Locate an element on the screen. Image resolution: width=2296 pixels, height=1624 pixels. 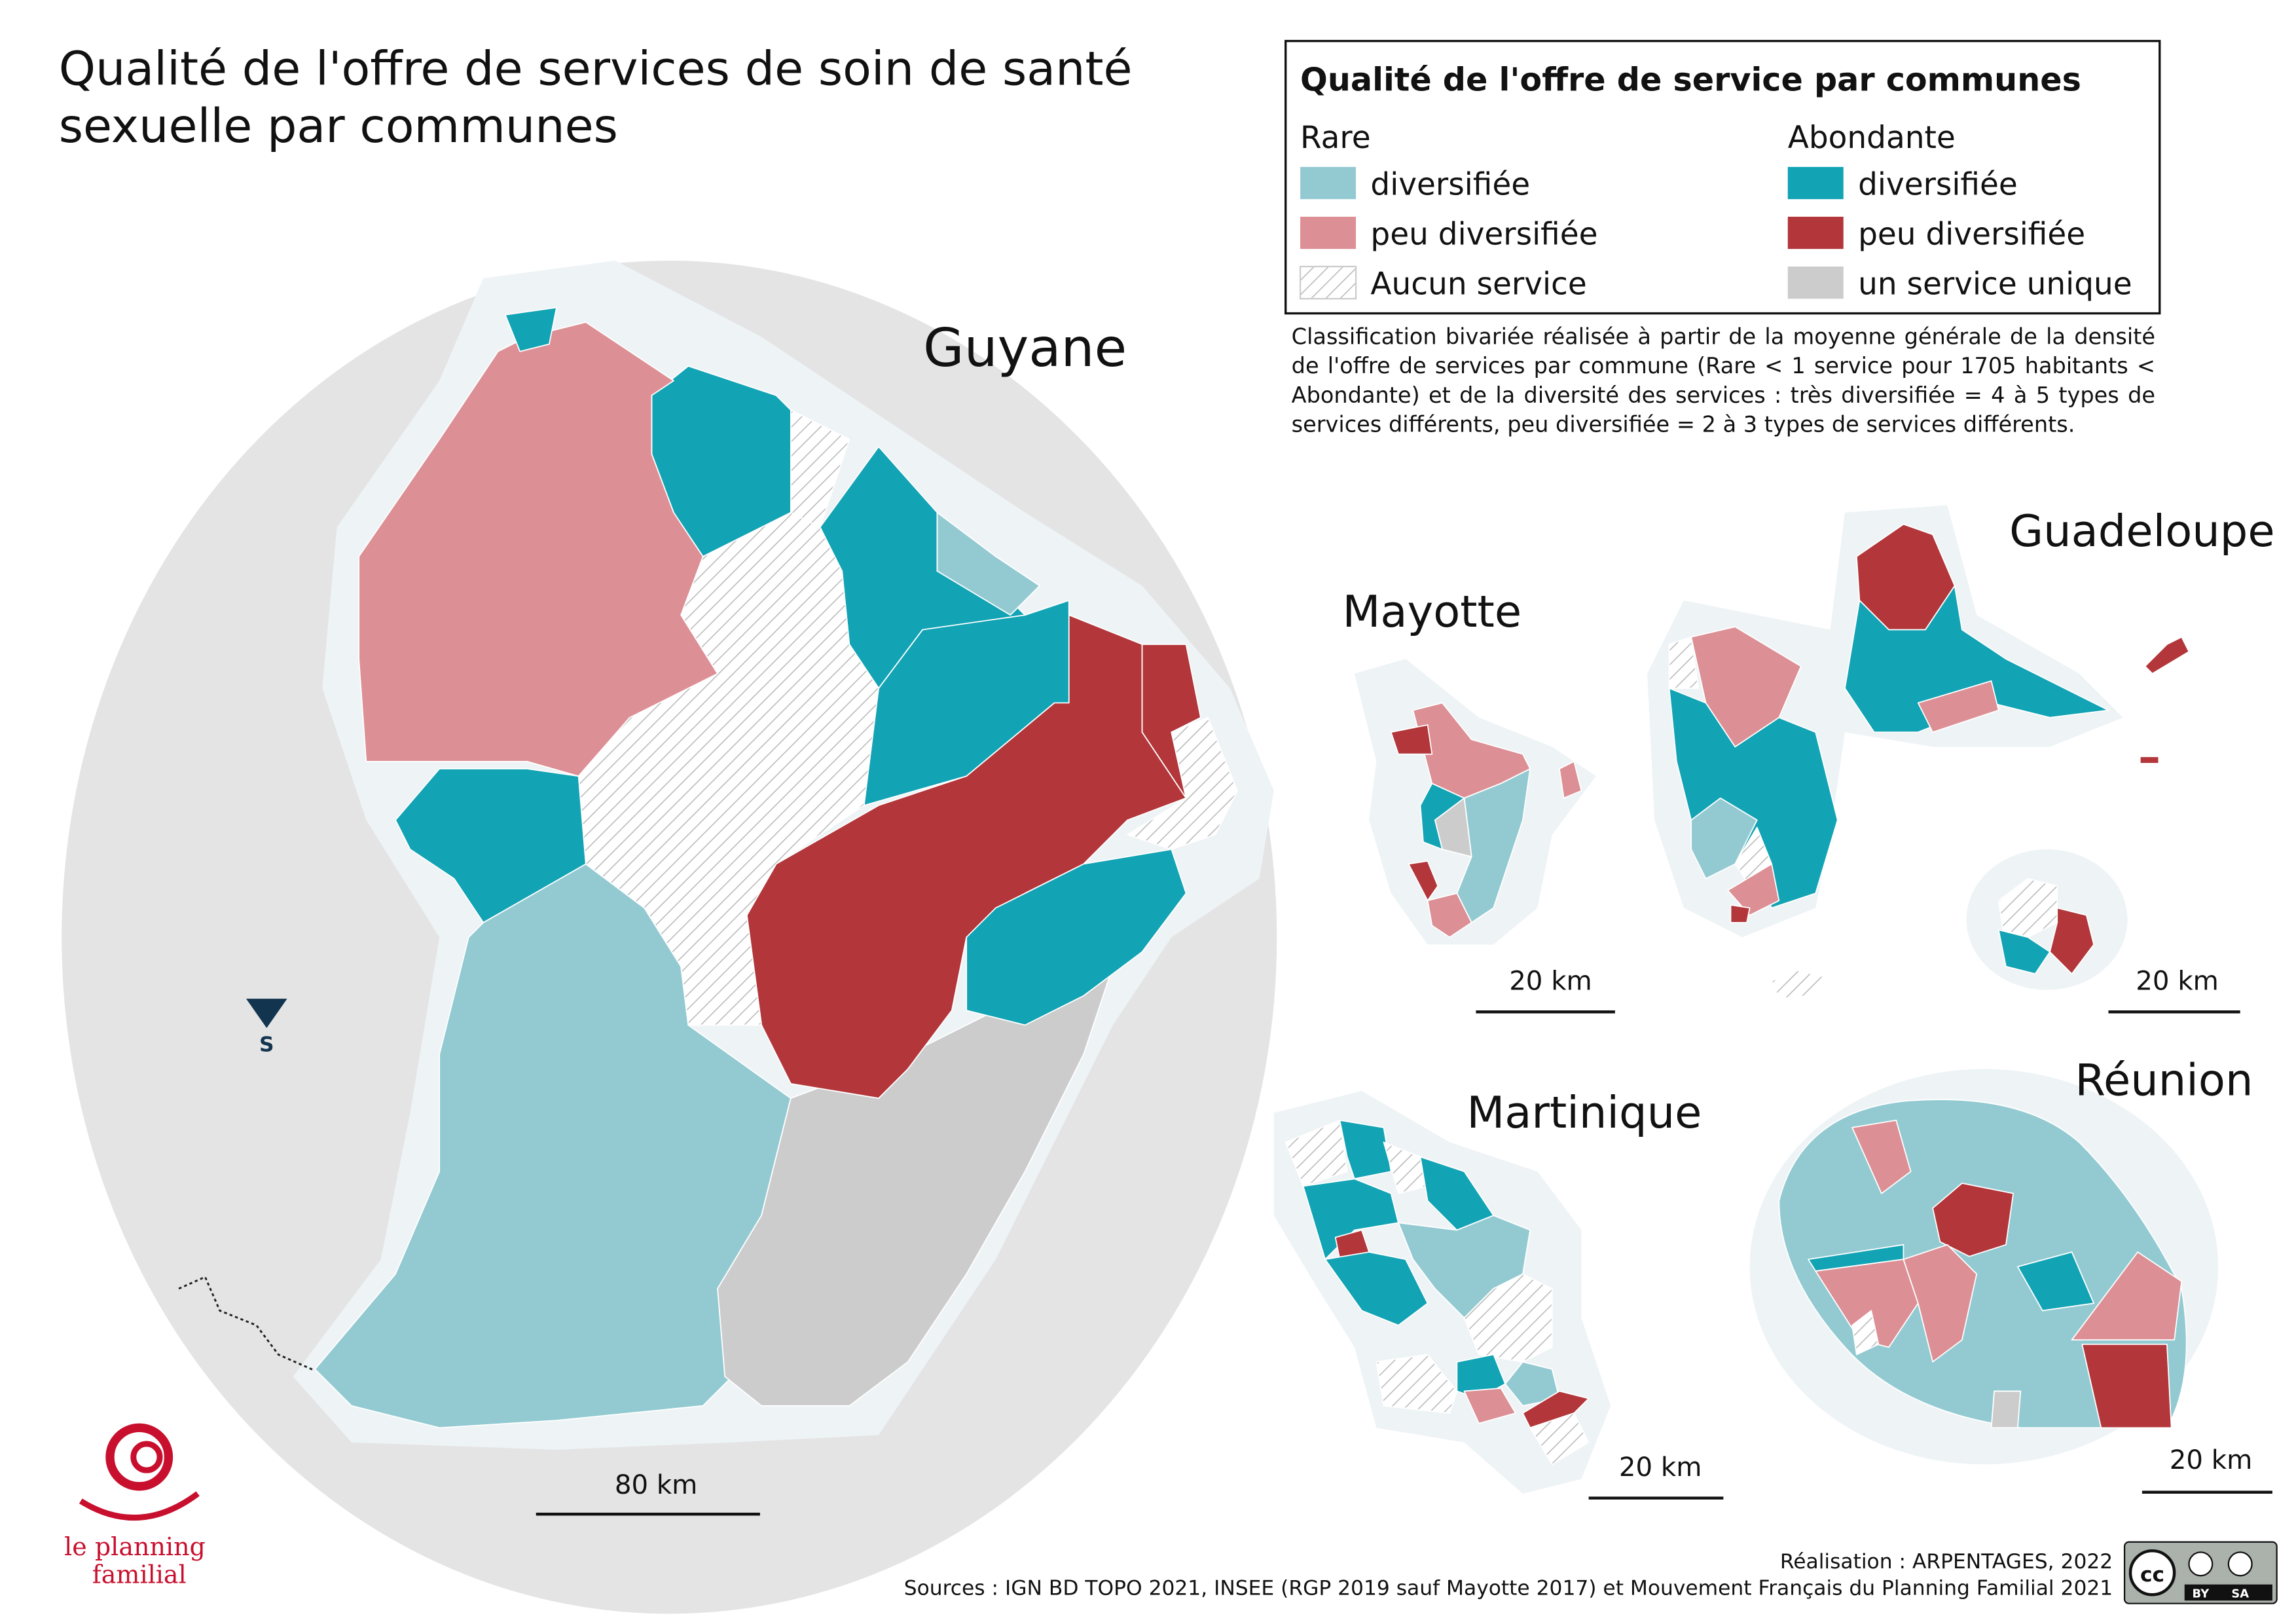
orientation-marker is located at coordinates (266, 1013).